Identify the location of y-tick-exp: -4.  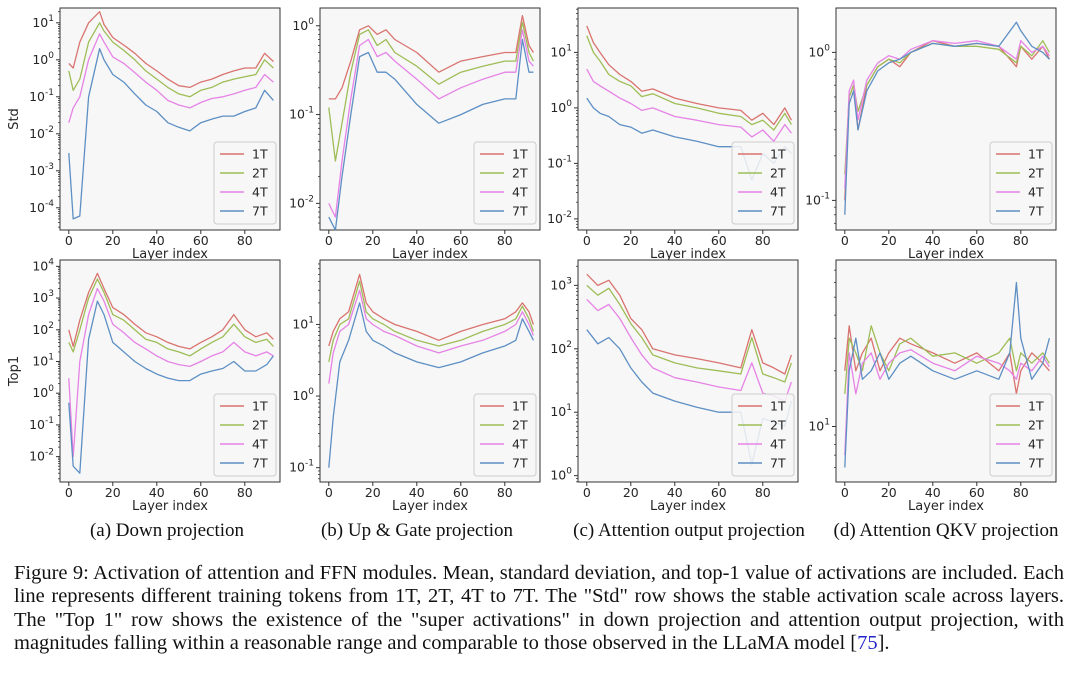
(49, 204).